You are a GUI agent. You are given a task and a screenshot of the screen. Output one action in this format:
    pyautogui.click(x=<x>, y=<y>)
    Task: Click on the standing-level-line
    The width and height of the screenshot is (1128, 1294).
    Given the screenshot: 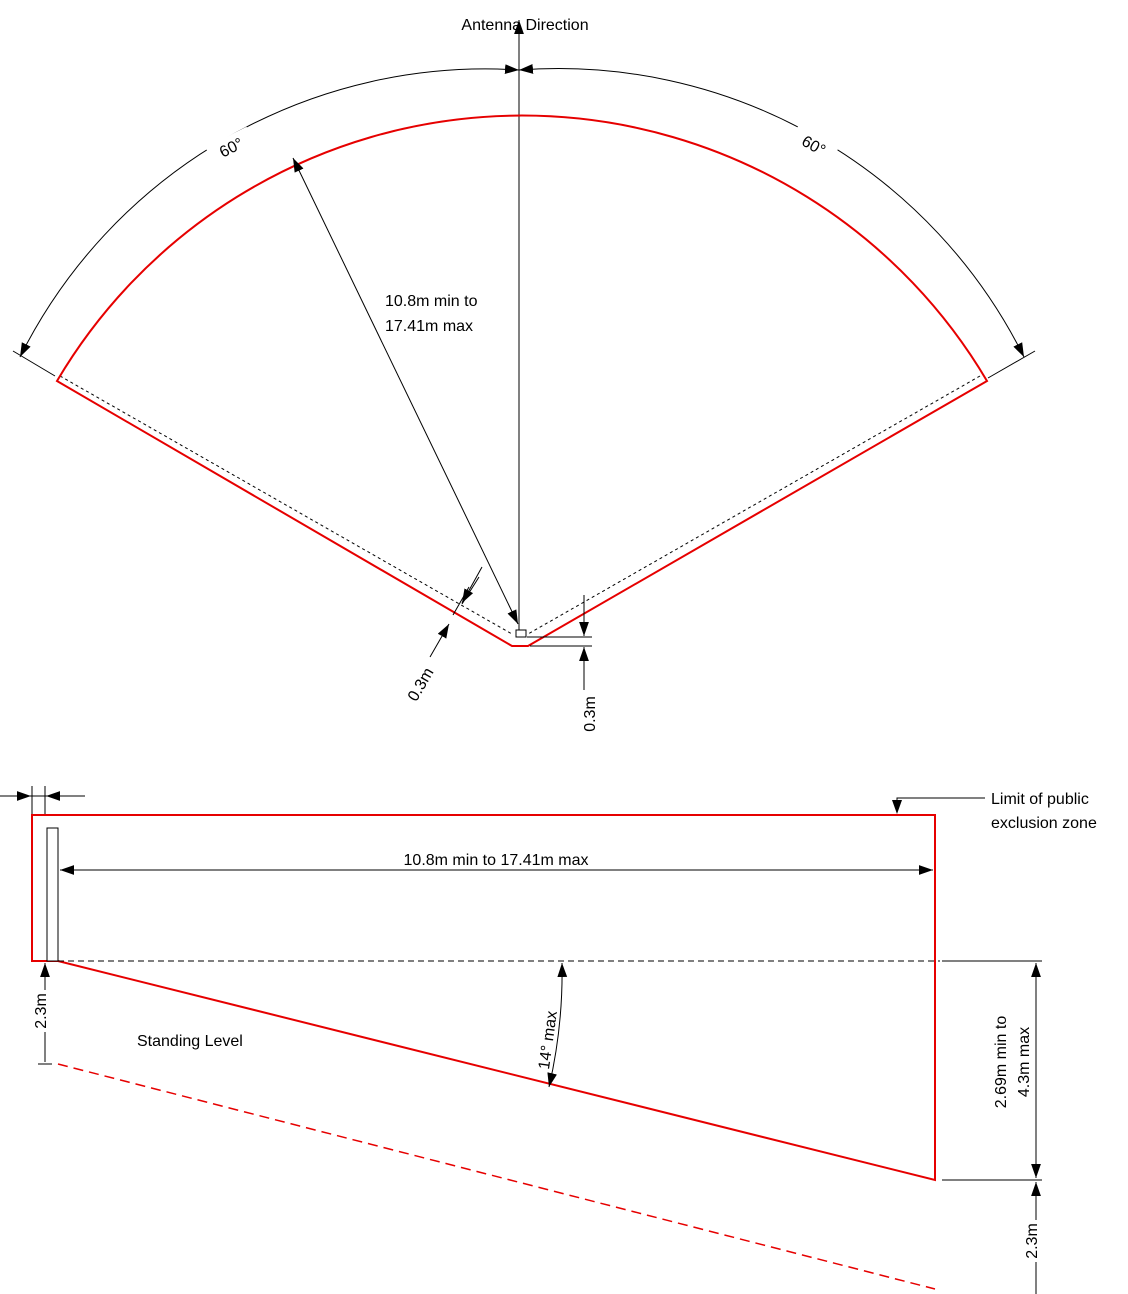 What is the action you would take?
    pyautogui.click(x=496, y=1176)
    